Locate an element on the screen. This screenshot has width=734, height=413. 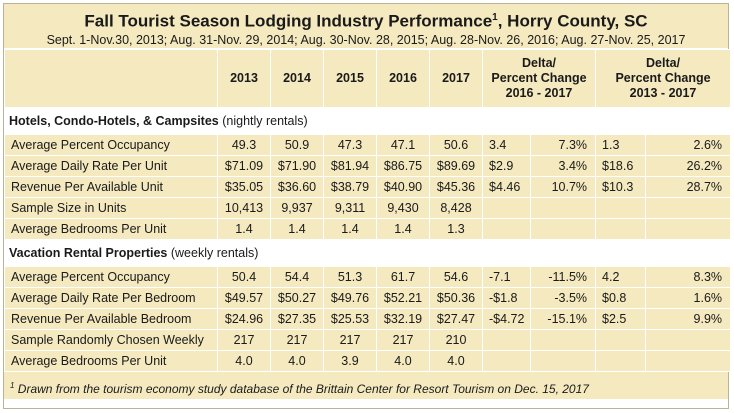
delta1-line3: 2016 - 2017 is located at coordinates (539, 93).